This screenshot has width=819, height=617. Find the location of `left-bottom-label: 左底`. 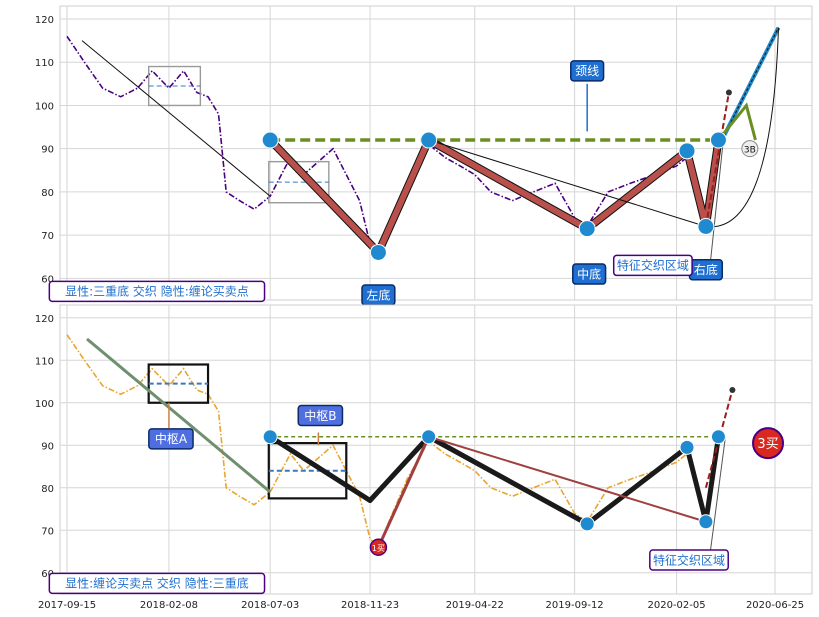

left-bottom-label: 左底 is located at coordinates (378, 294).